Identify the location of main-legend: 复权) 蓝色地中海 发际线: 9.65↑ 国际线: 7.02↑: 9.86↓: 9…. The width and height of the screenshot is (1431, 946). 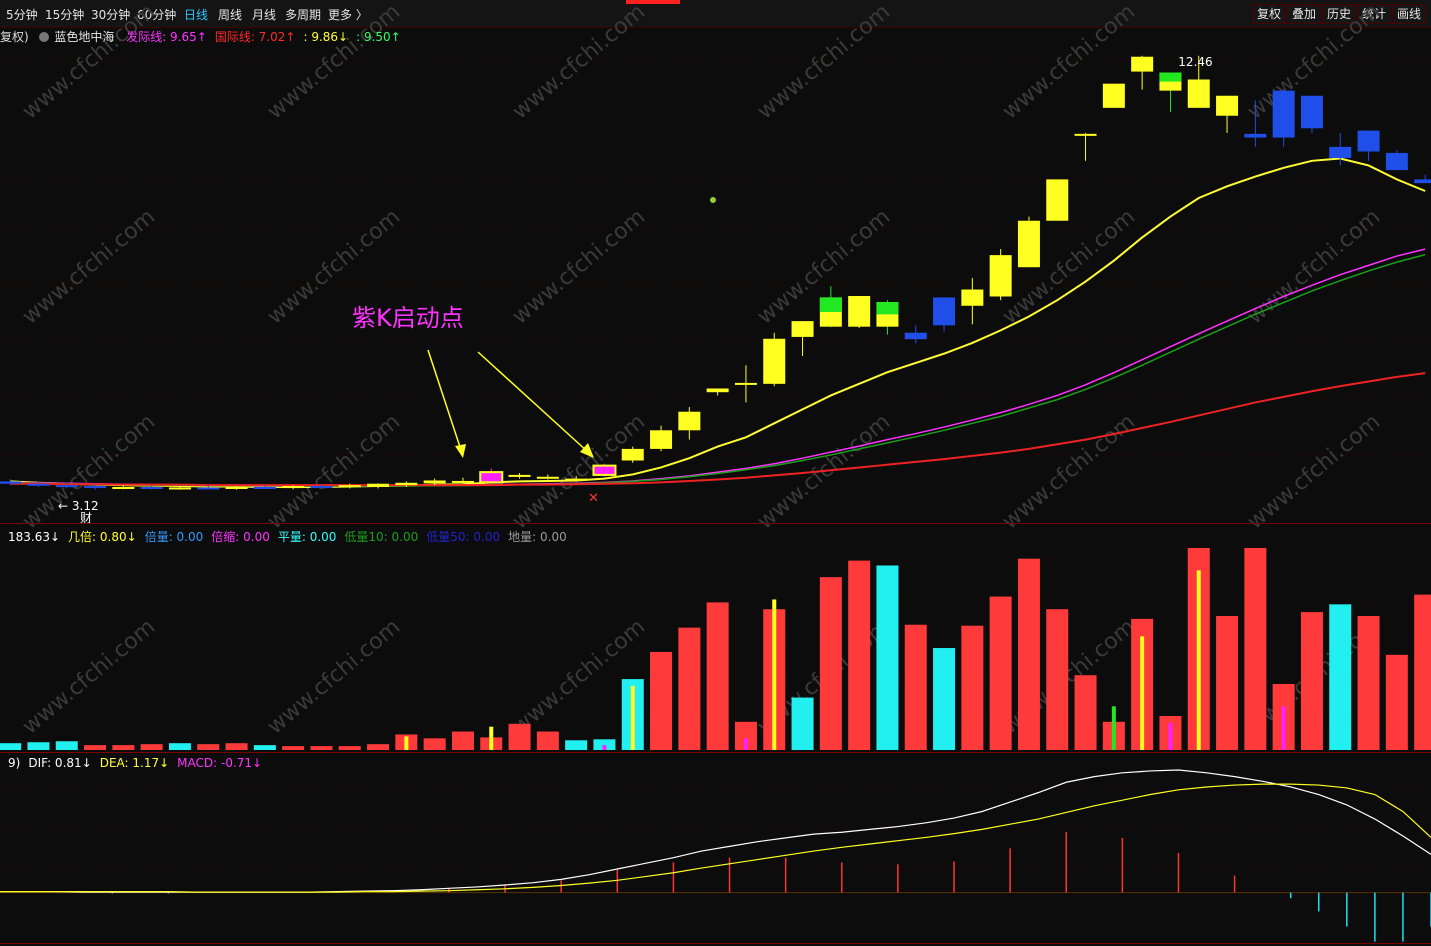
(200, 36).